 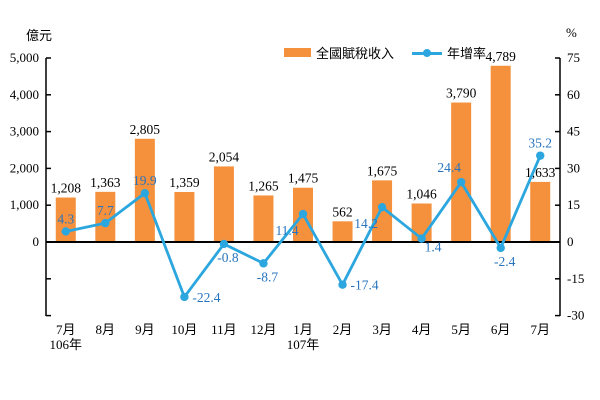 What do you see at coordinates (422, 329) in the screenshot?
I see `x-axis-label: 4月` at bounding box center [422, 329].